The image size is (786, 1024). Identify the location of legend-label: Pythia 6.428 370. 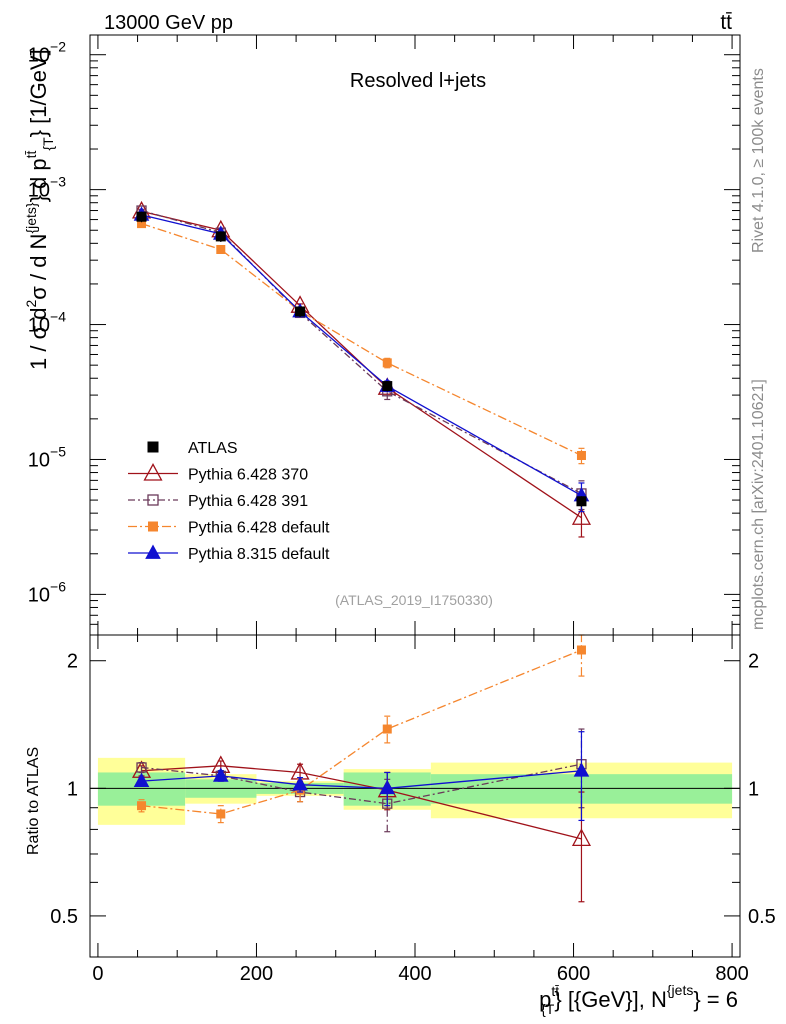
(248, 475).